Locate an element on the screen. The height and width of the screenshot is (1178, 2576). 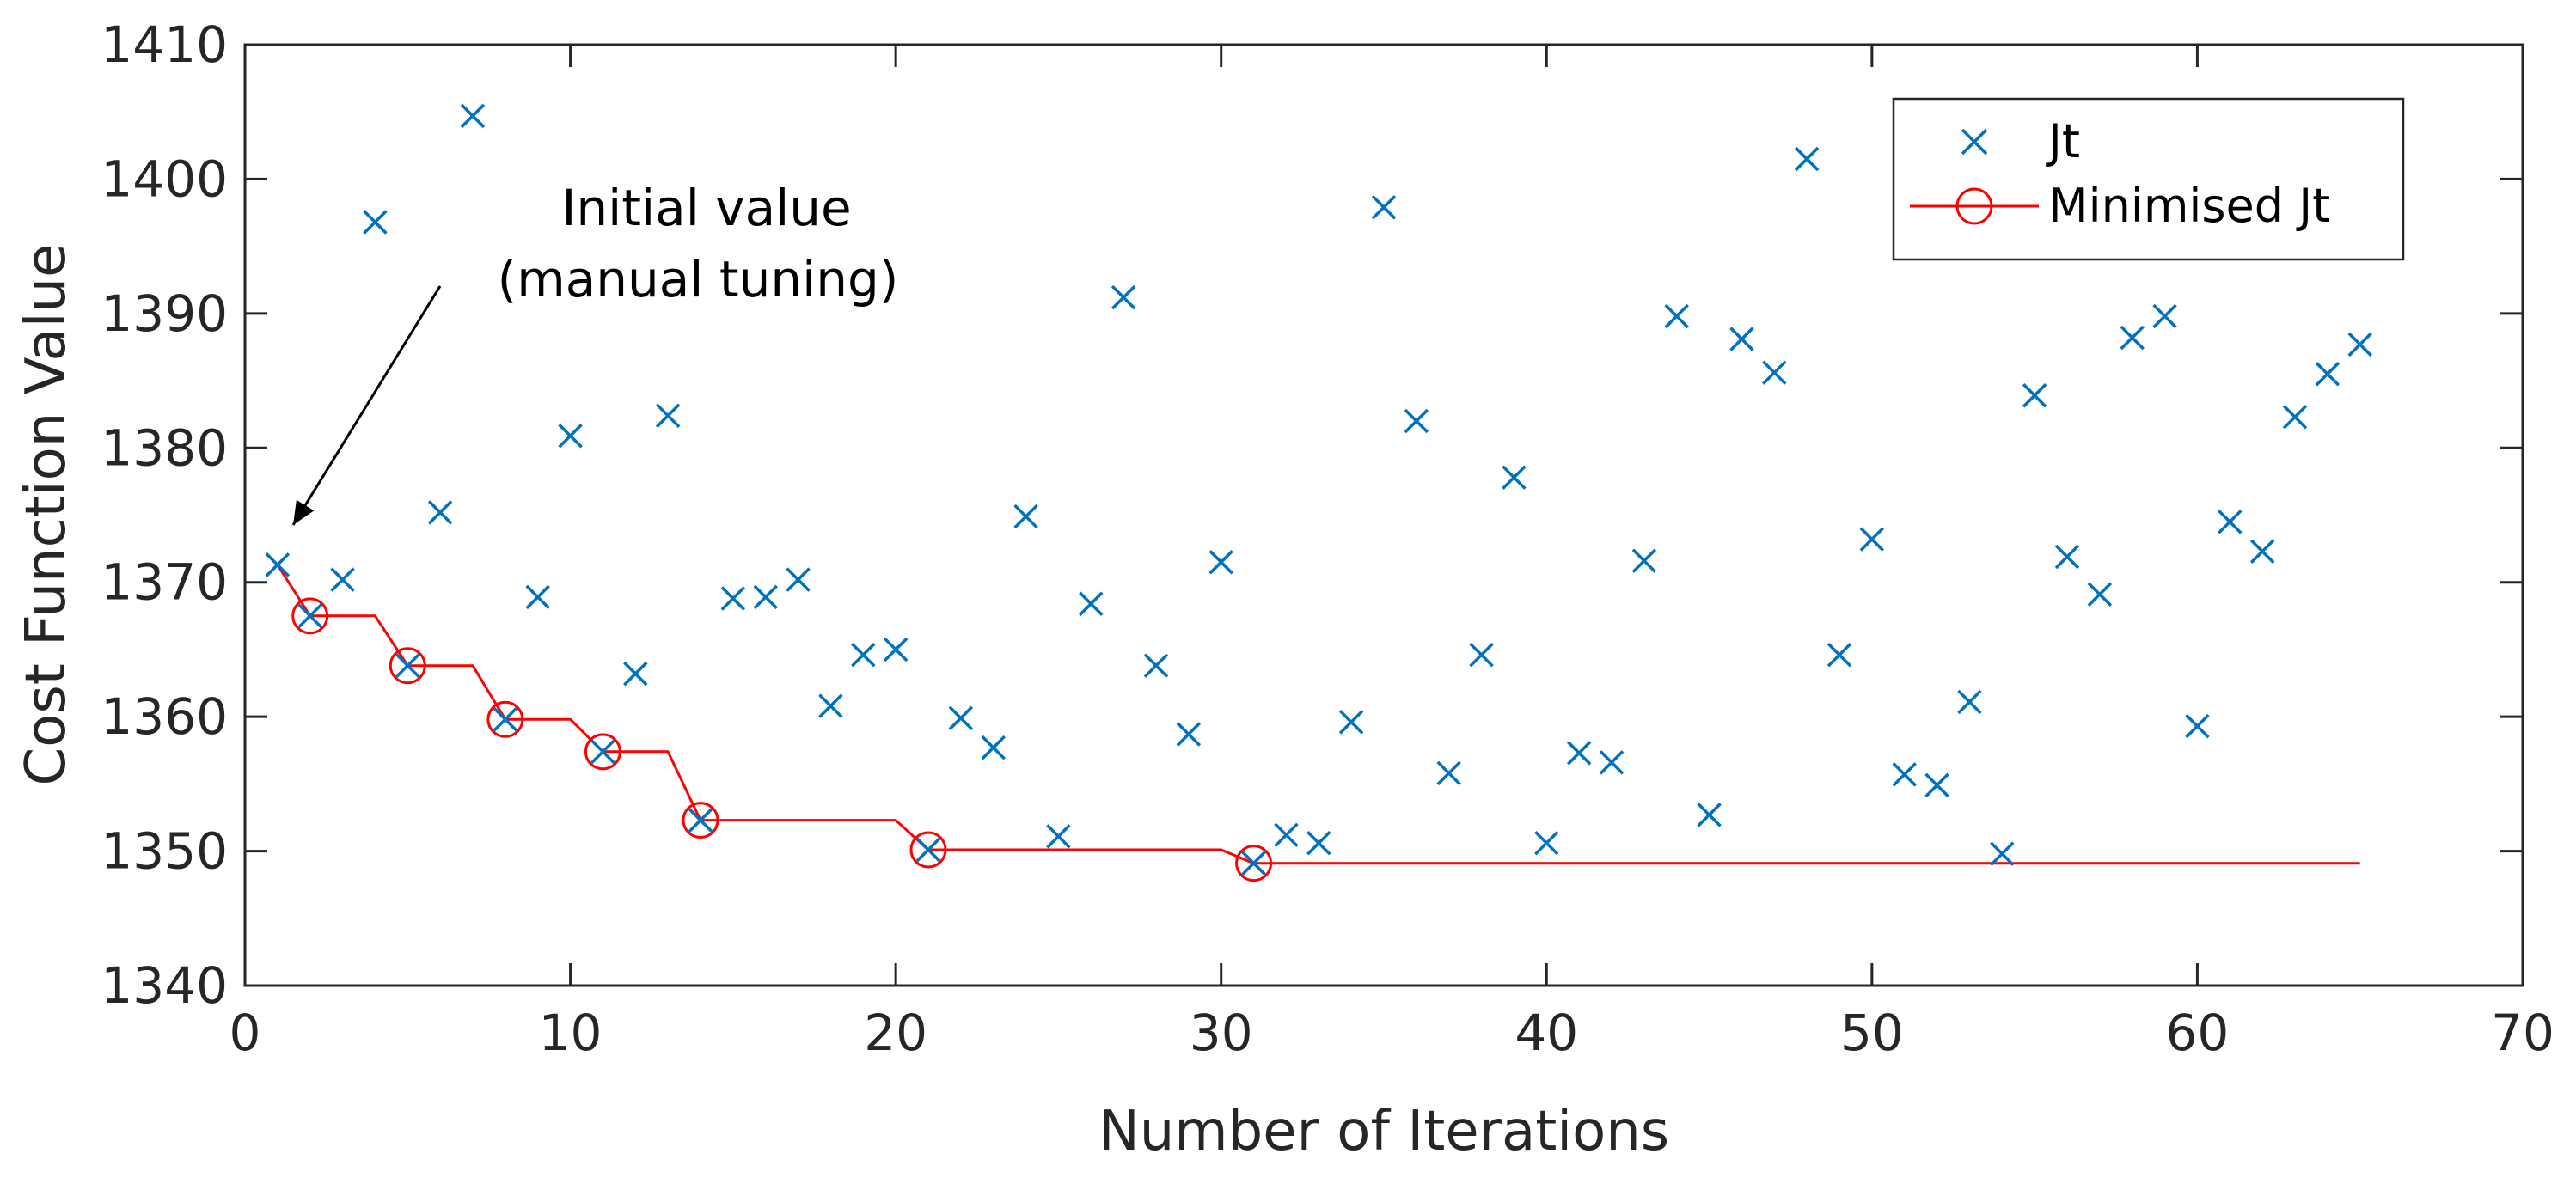
y-axis-title: Cost Function Value is located at coordinates (46, 515).